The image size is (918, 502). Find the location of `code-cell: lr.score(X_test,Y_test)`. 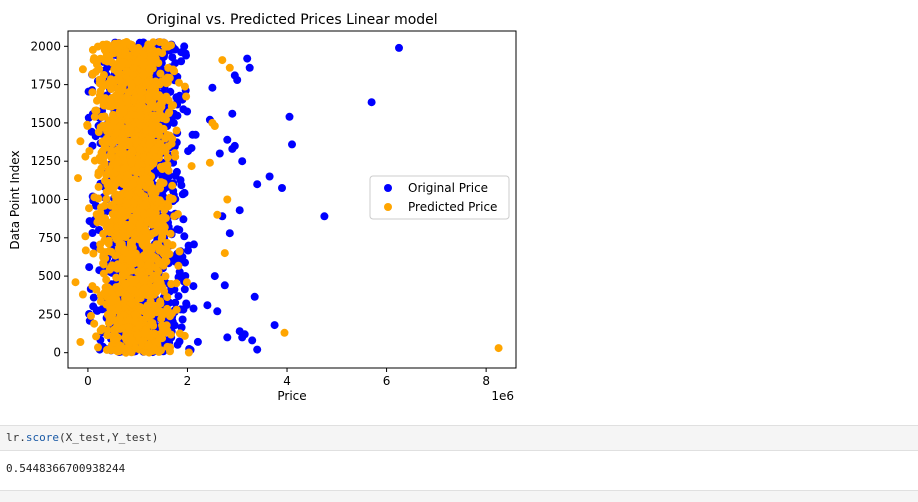

code-cell: lr.score(X_test,Y_test) is located at coordinates (459, 438).